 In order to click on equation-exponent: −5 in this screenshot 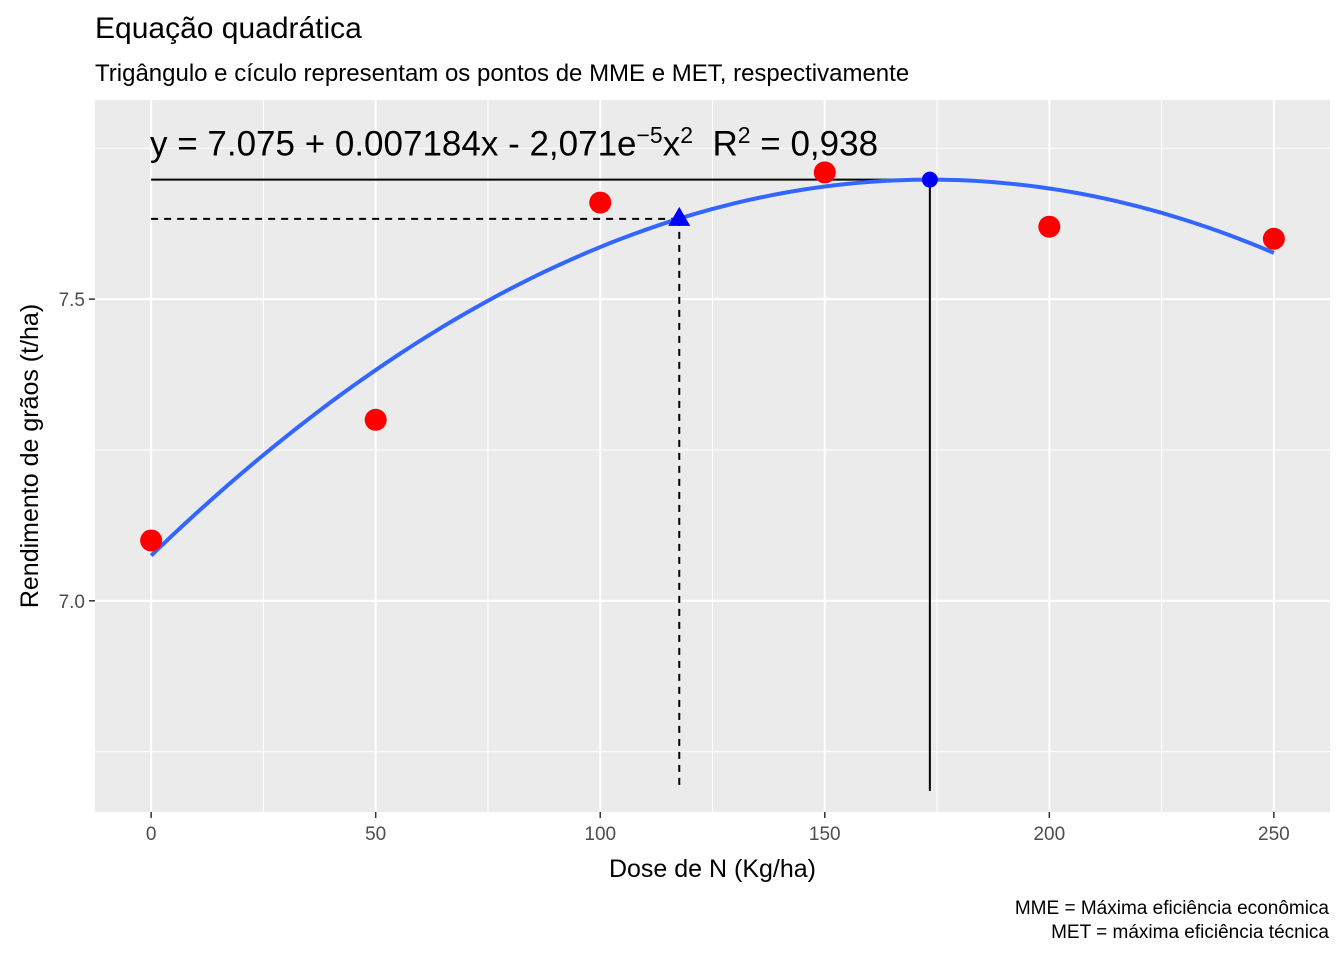, I will do `click(649, 135)`.